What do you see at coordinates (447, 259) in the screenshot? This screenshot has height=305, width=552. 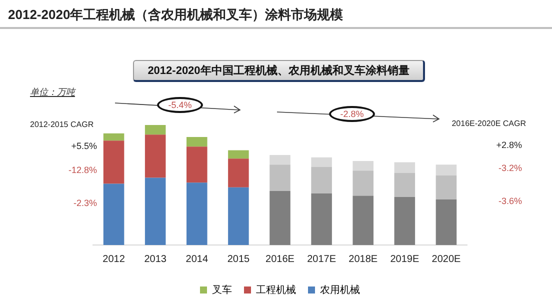 I see `x-tick-label: 2020E` at bounding box center [447, 259].